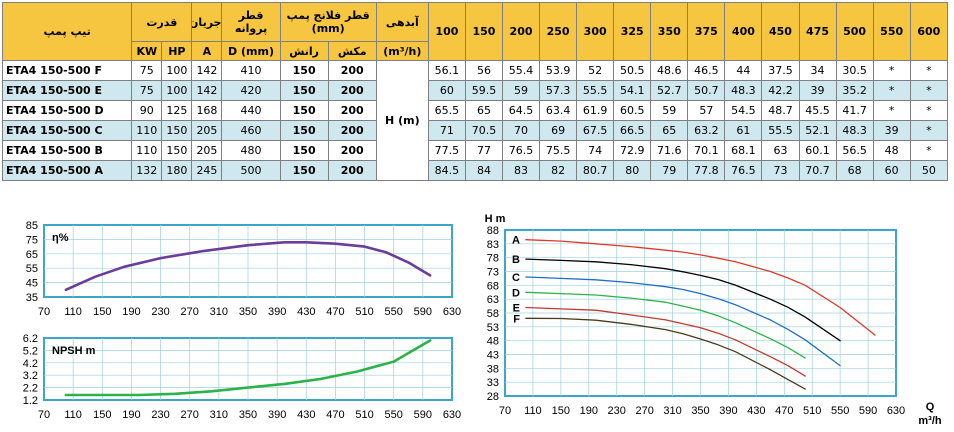 This screenshot has width=954, height=432. Describe the element at coordinates (67, 90) in the screenshot. I see `cell-model: ETA4 150-500 E` at that location.